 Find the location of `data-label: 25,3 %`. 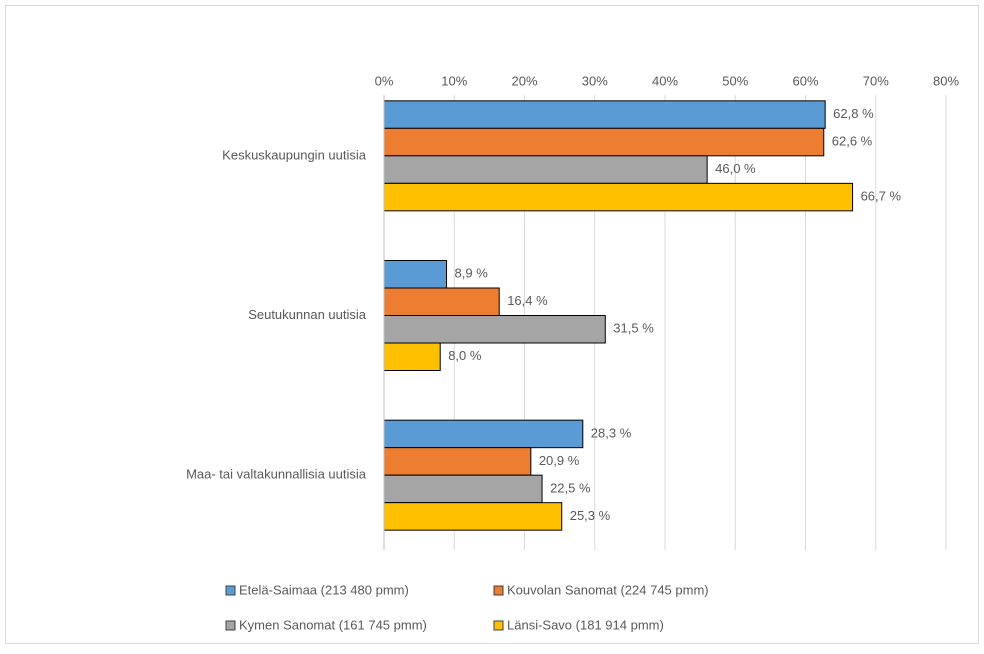

data-label: 25,3 % is located at coordinates (590, 515).